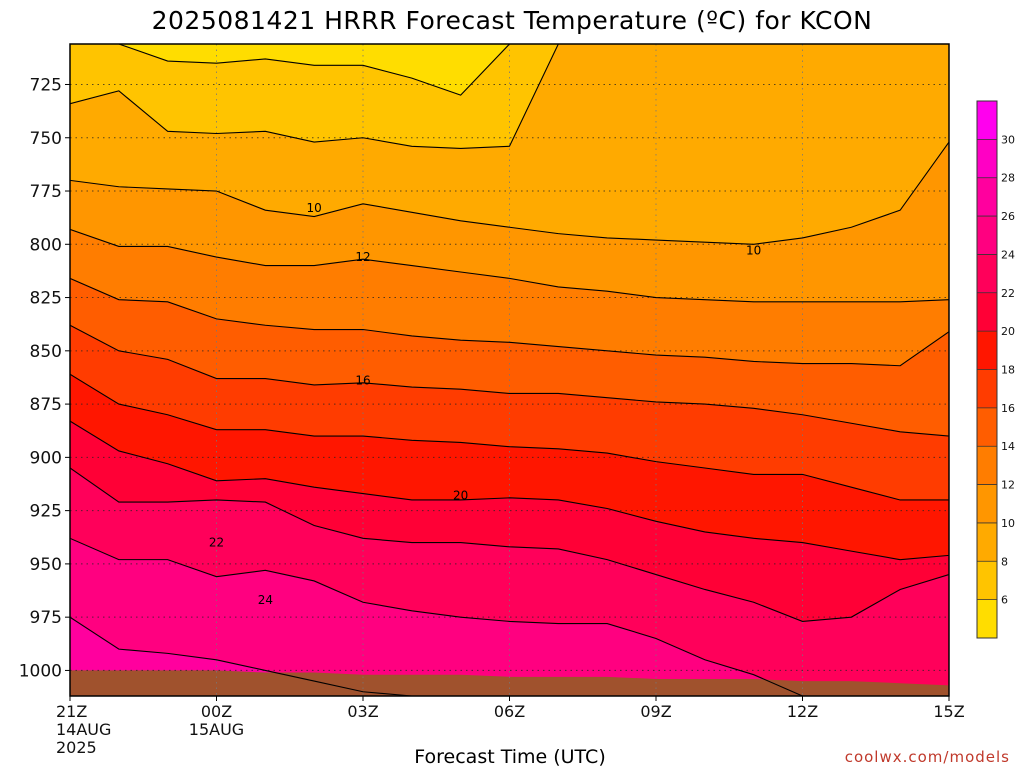 This screenshot has width=1024, height=768. I want to click on colorbar-tick-label: 12, so click(1008, 485).